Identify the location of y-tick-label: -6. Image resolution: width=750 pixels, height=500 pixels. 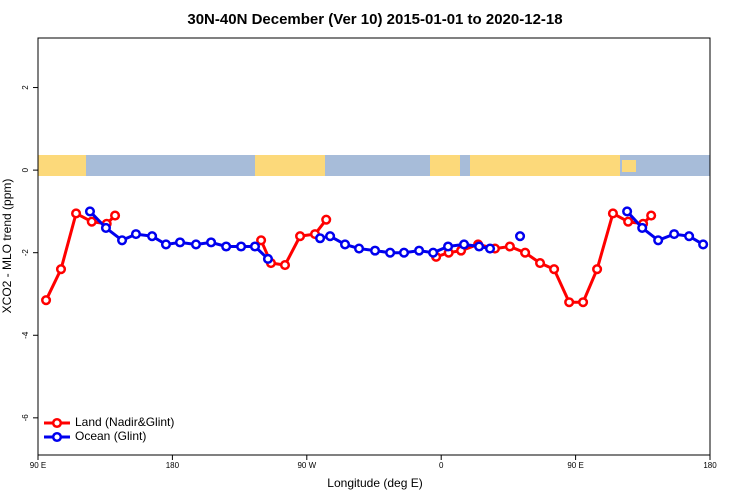
(25, 418).